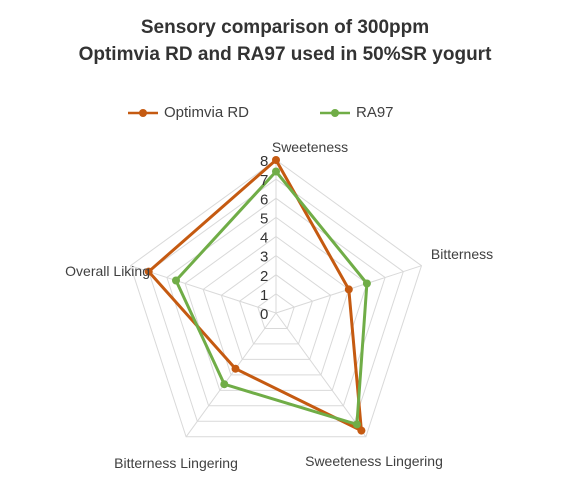  What do you see at coordinates (310, 147) in the screenshot?
I see `axis-label-1: Sweeteness` at bounding box center [310, 147].